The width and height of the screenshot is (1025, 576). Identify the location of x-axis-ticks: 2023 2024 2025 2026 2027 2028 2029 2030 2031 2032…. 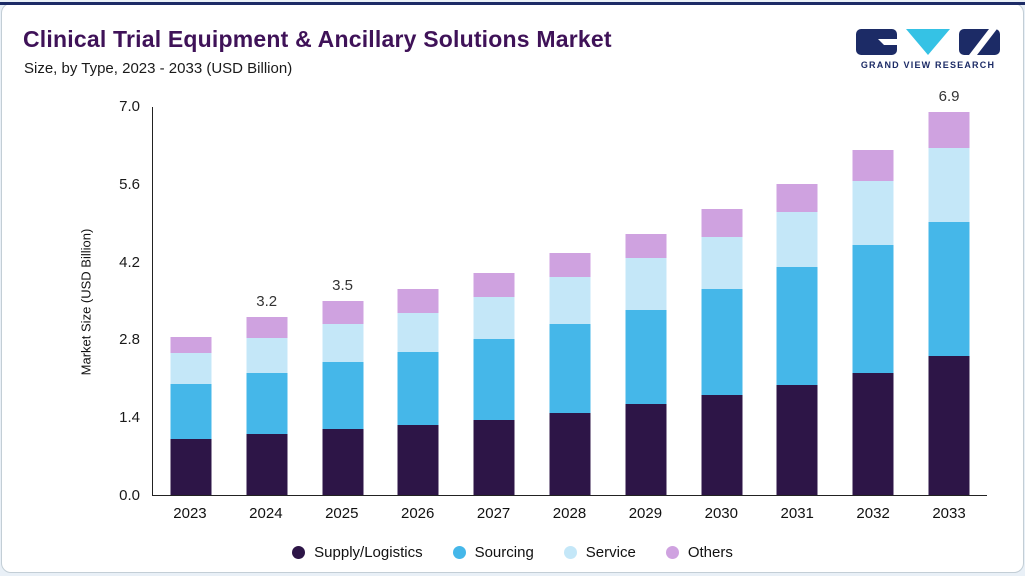
(569, 513).